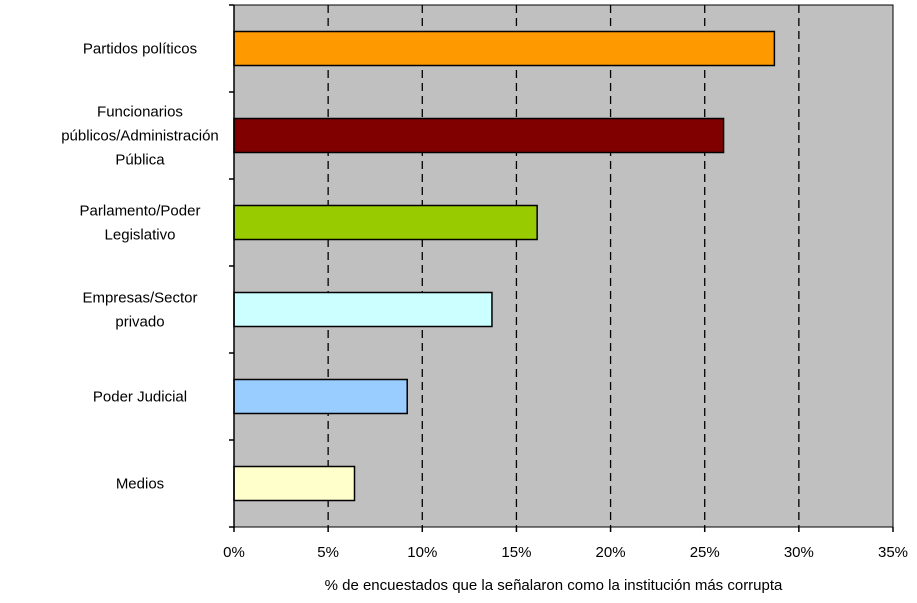 This screenshot has height=603, width=917. Describe the element at coordinates (705, 552) in the screenshot. I see `x-tick-label: 25%` at that location.